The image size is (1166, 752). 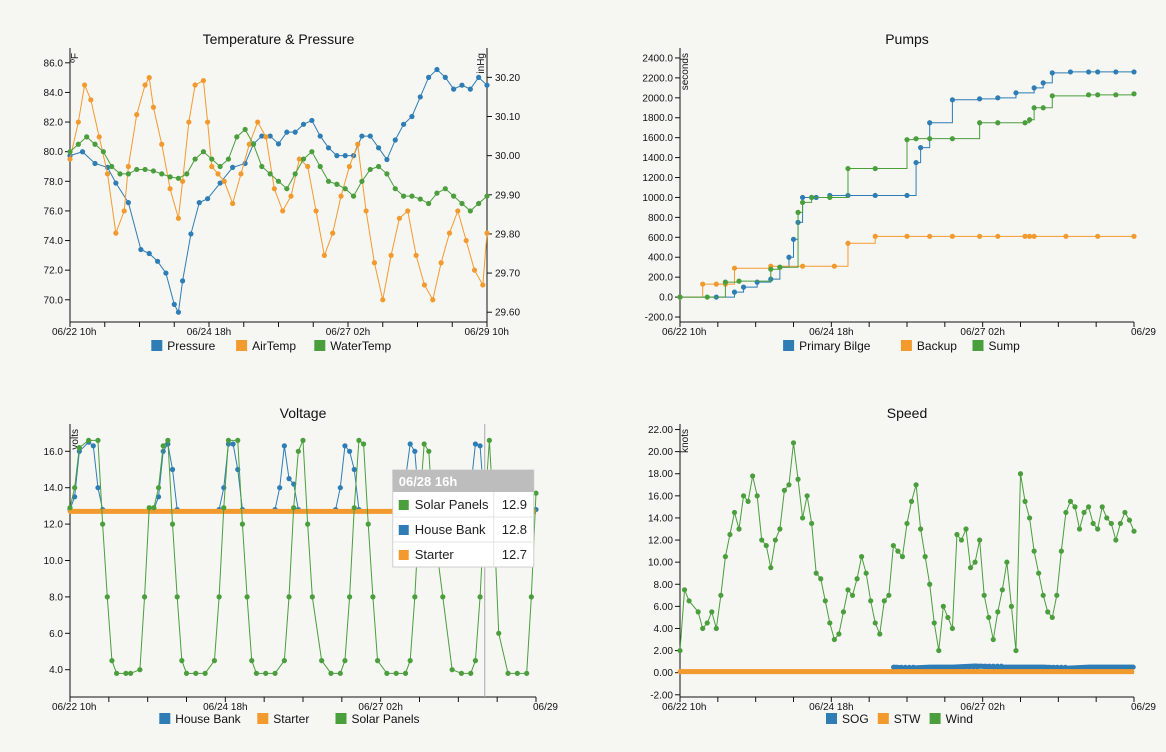 What do you see at coordinates (278, 191) in the screenshot?
I see `series-line` at bounding box center [278, 191].